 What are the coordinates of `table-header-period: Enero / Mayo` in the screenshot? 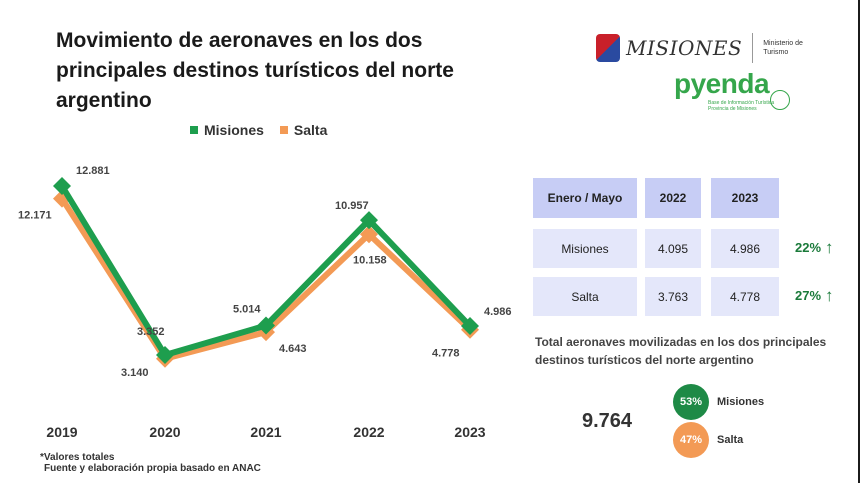 It's located at (585, 198).